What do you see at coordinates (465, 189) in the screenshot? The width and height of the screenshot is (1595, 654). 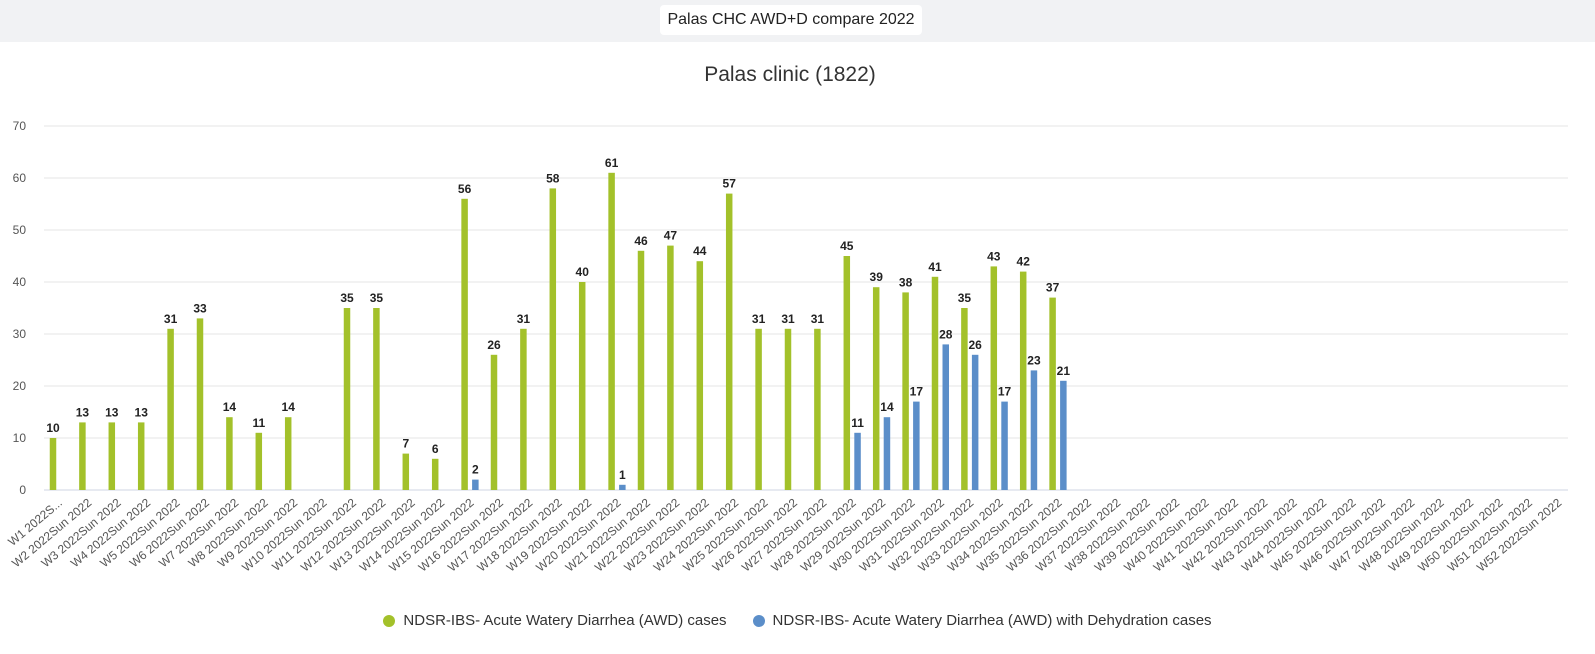 I see `data-label: 56` at bounding box center [465, 189].